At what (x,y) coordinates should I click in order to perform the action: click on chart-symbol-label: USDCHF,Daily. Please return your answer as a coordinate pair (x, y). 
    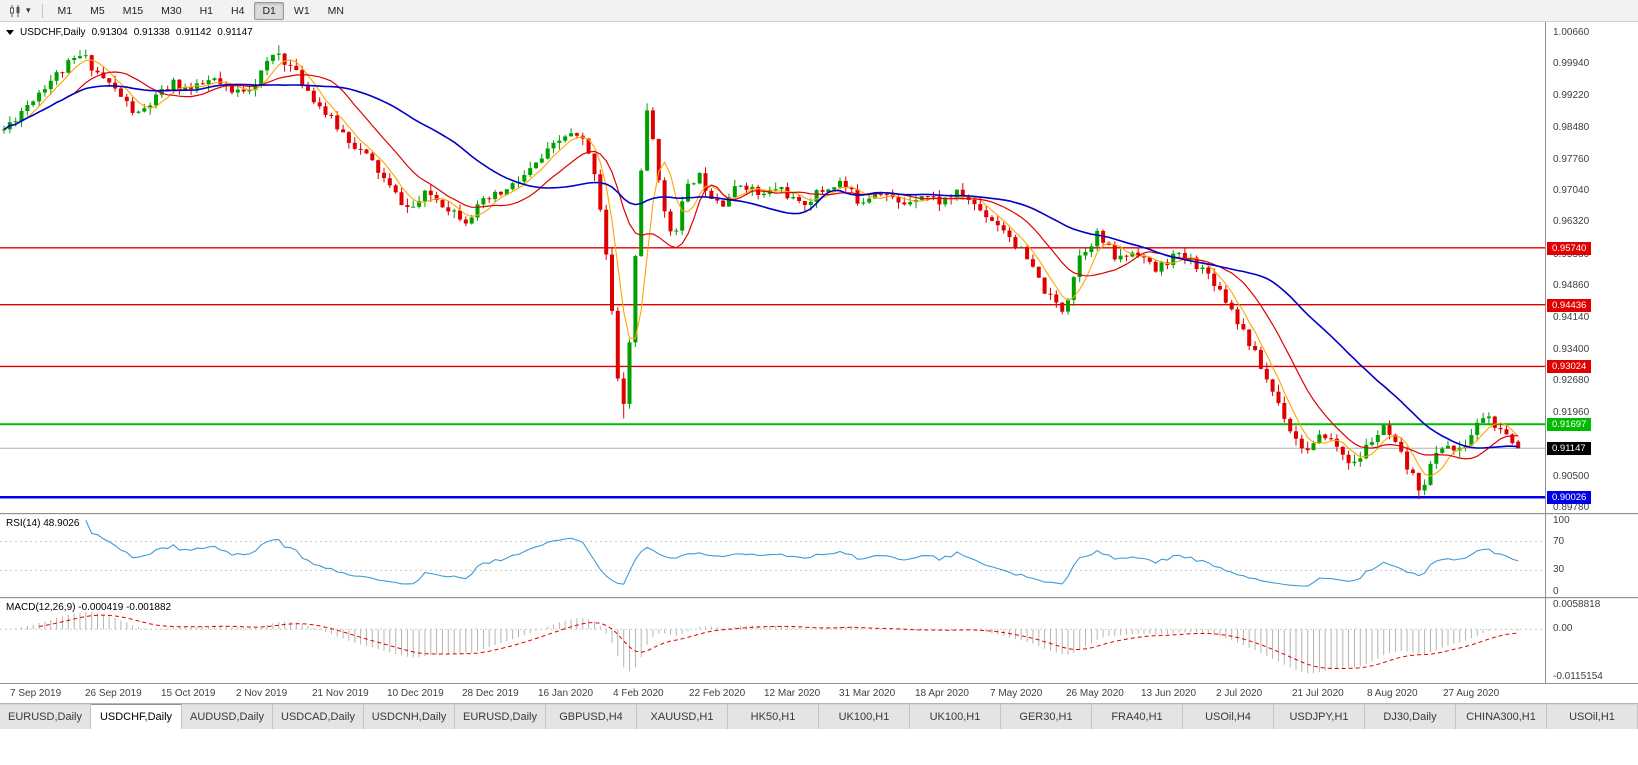
    Looking at the image, I should click on (53, 32).